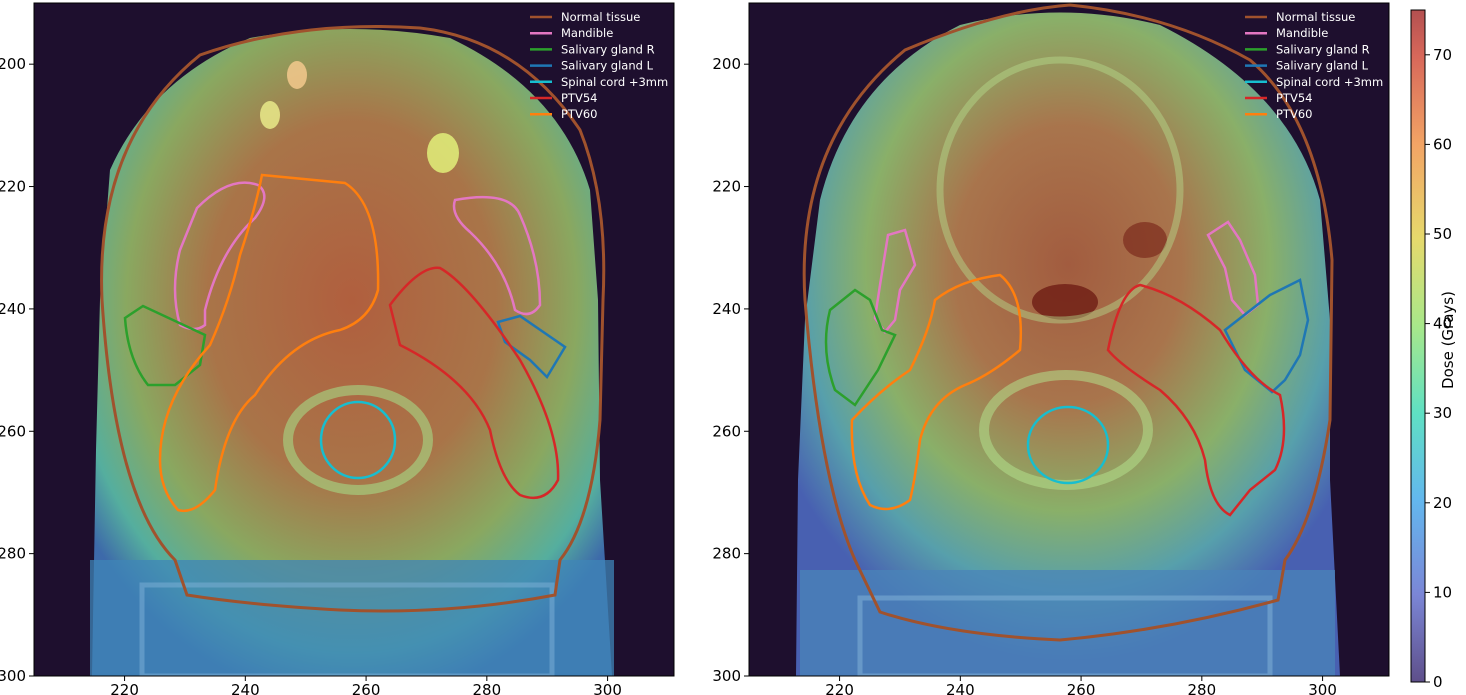 This screenshot has height=695, width=1466. I want to click on dose-colorbar: 0 10 20 30 40 50 60 70 Dose (Grays), so click(1433, 350).